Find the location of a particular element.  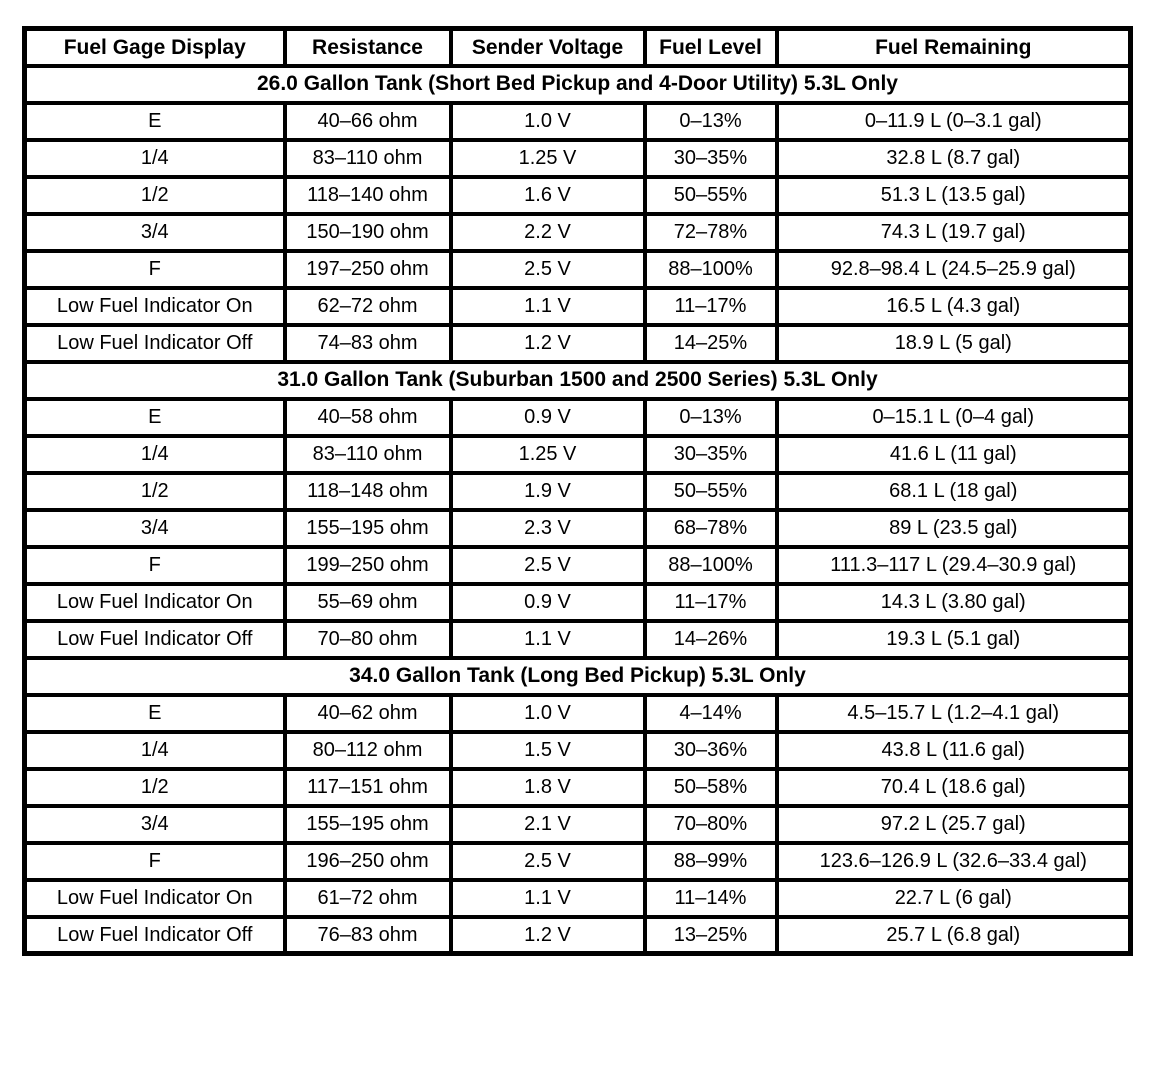

cell-fuel-level: 68–78% is located at coordinates (710, 528).